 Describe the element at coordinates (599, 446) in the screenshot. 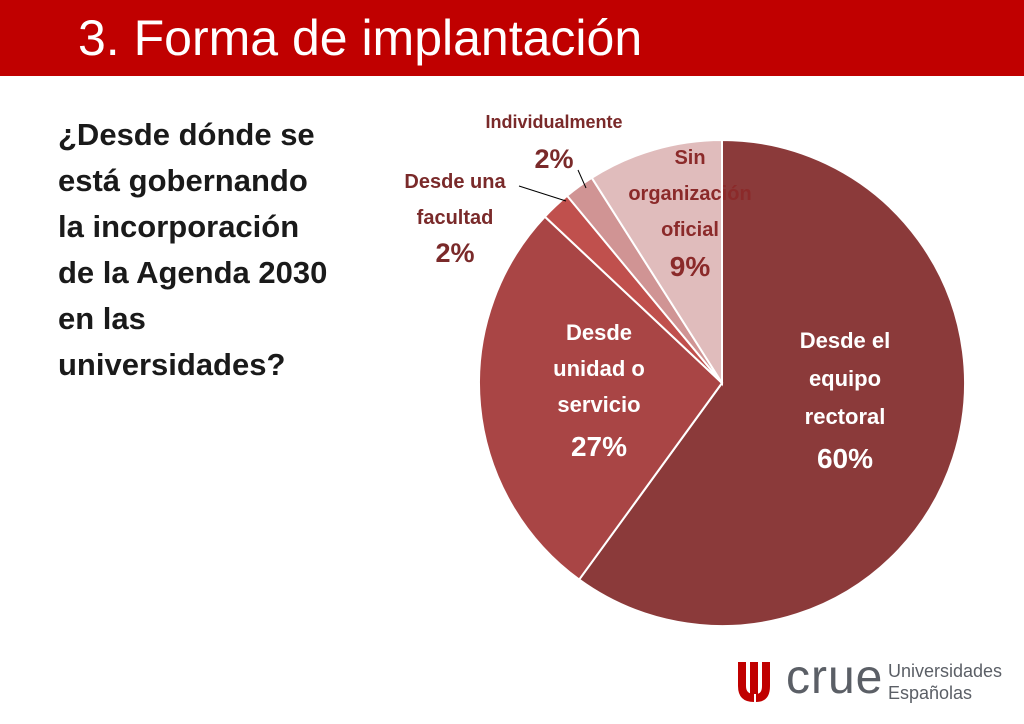

I see `slice-value-desde-unidad-o-servicio: 27%` at that location.